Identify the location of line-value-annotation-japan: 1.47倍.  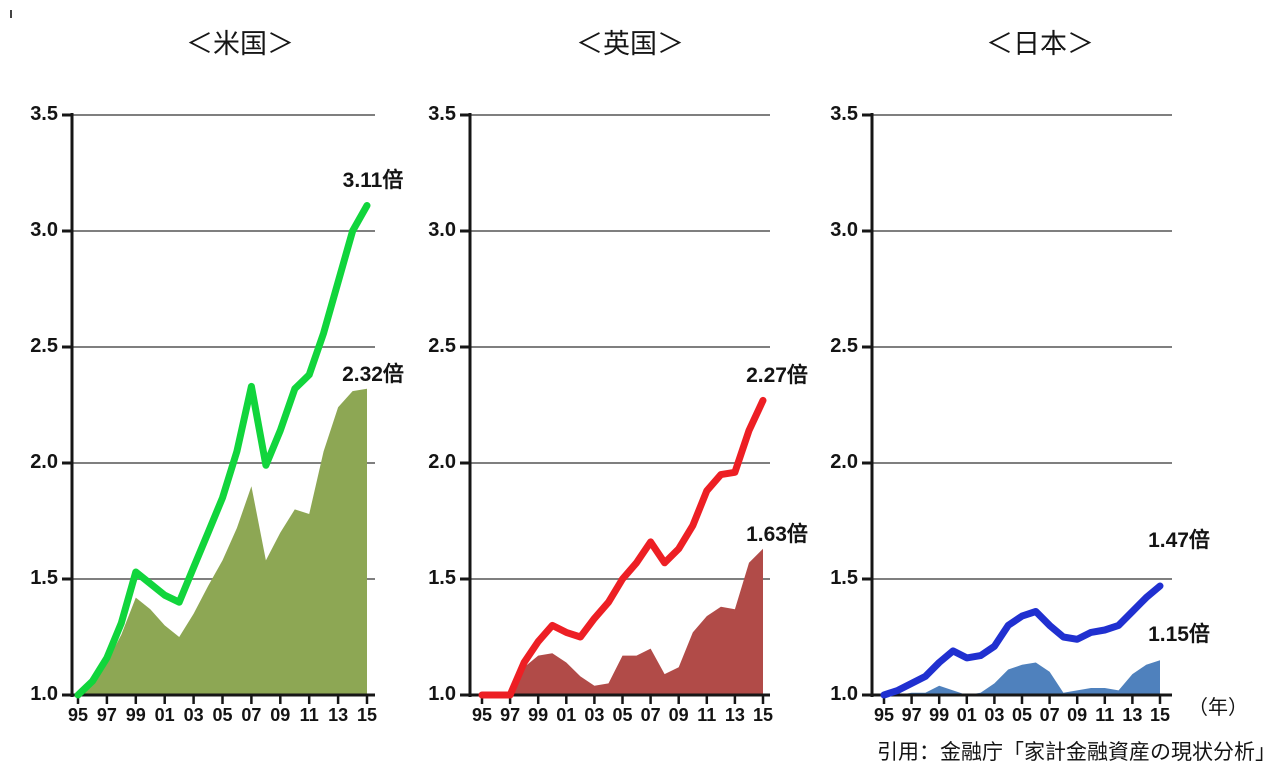
(1179, 540).